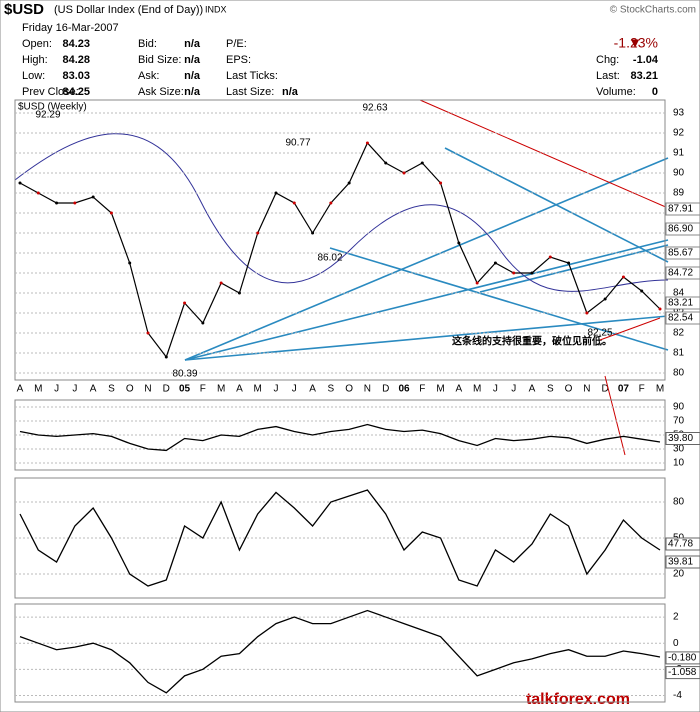  Describe the element at coordinates (148, 76) in the screenshot. I see `field-label: Ask:` at that location.